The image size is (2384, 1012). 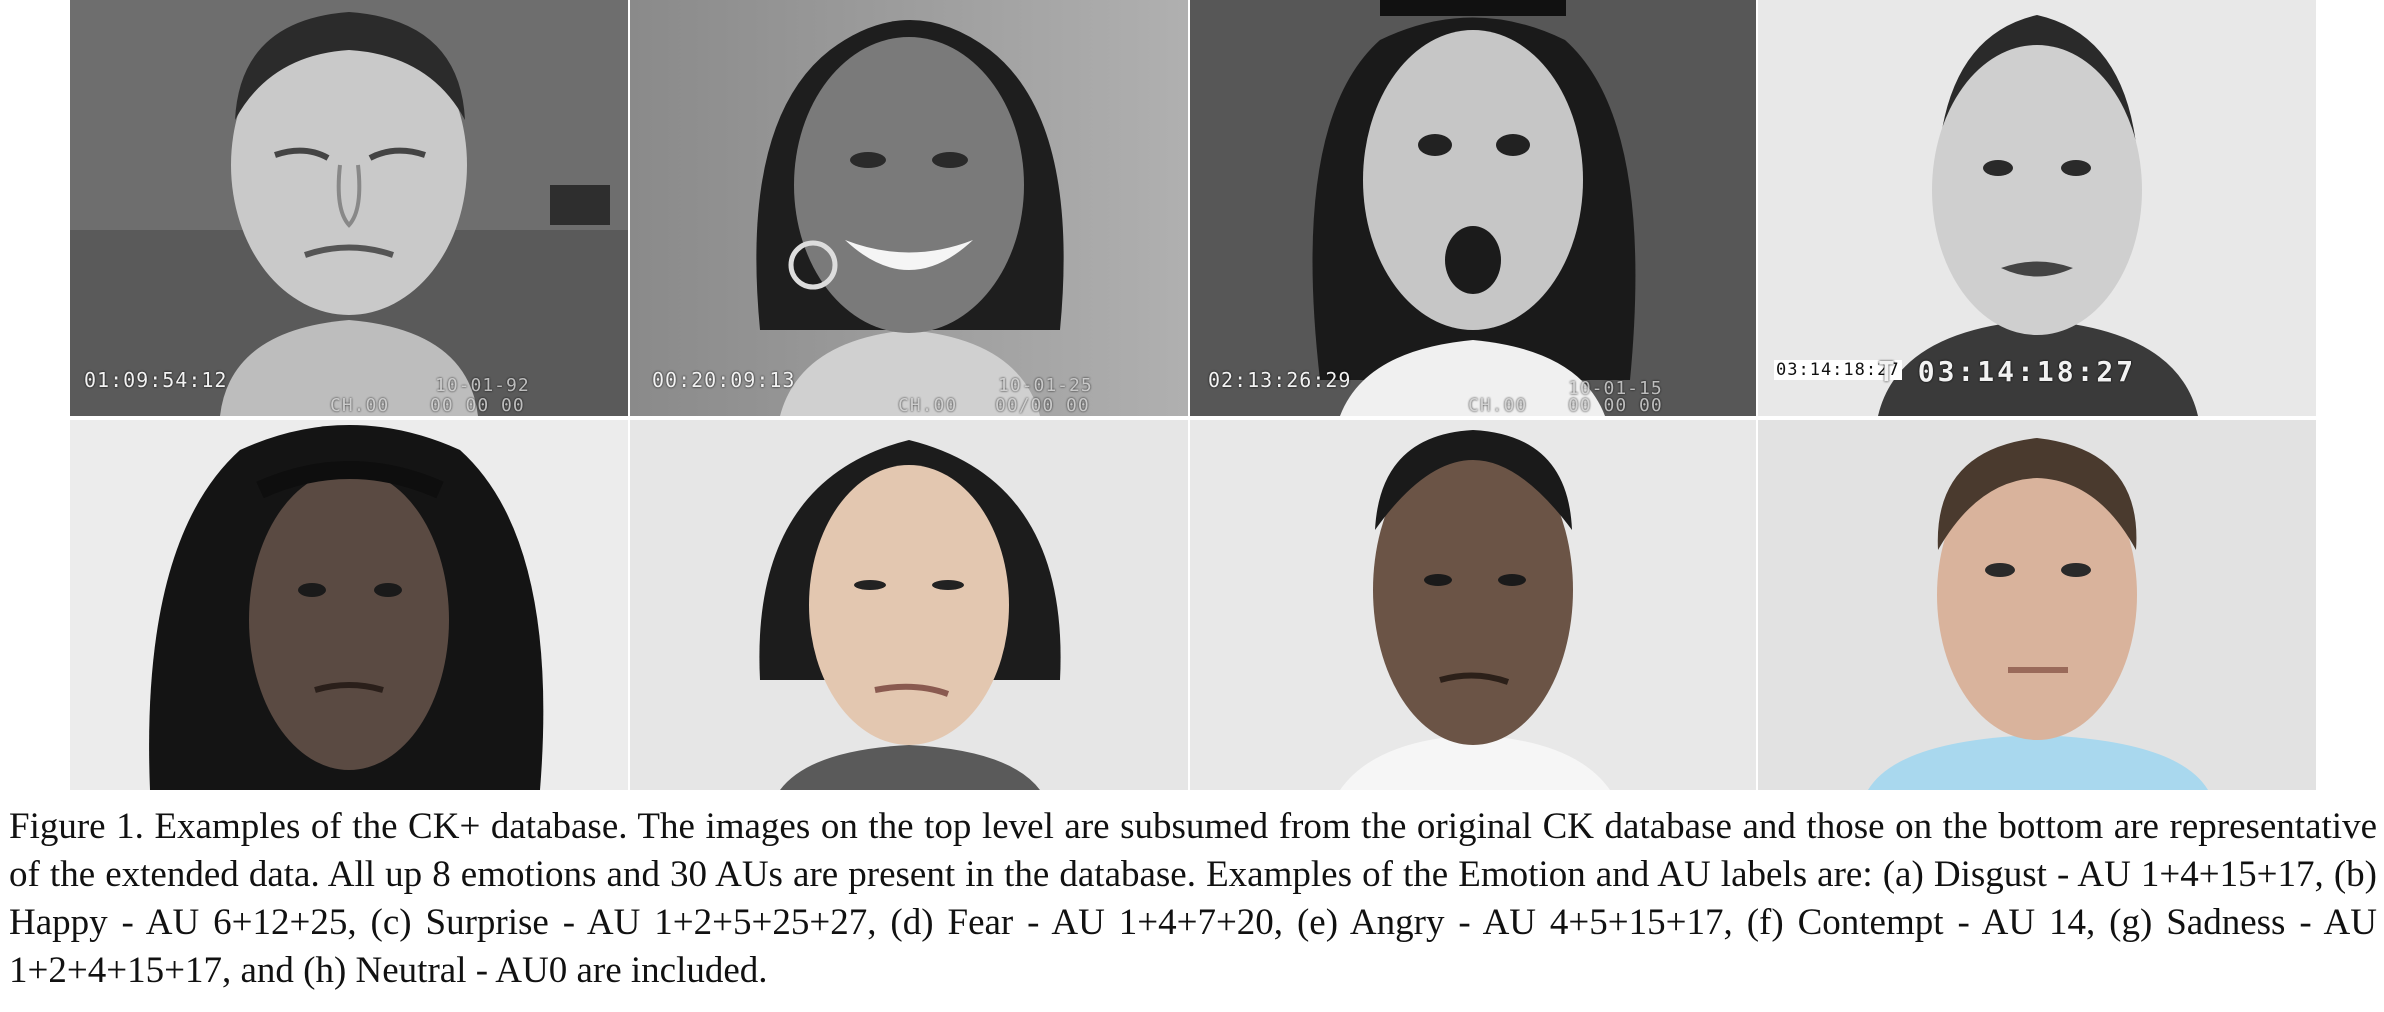 What do you see at coordinates (724, 380) in the screenshot?
I see `timecode-label: 00:20:09:13` at bounding box center [724, 380].